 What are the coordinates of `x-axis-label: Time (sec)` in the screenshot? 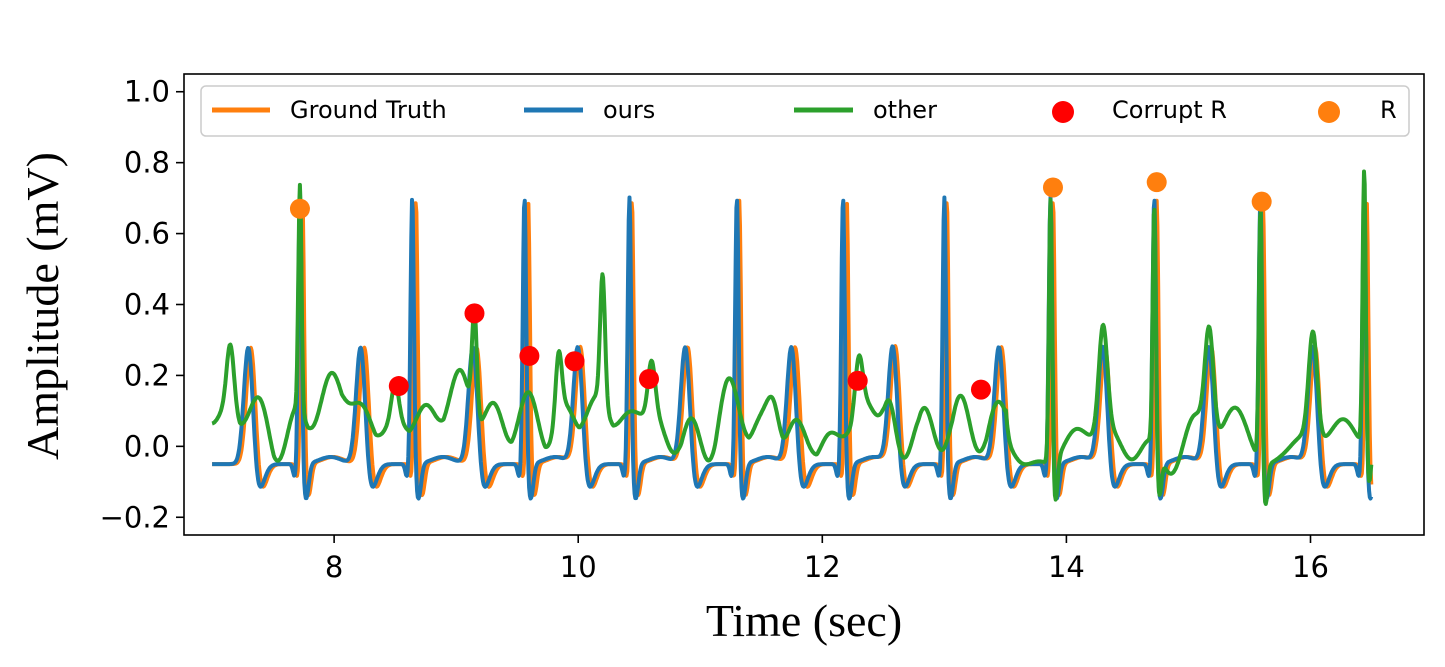 It's located at (804, 620).